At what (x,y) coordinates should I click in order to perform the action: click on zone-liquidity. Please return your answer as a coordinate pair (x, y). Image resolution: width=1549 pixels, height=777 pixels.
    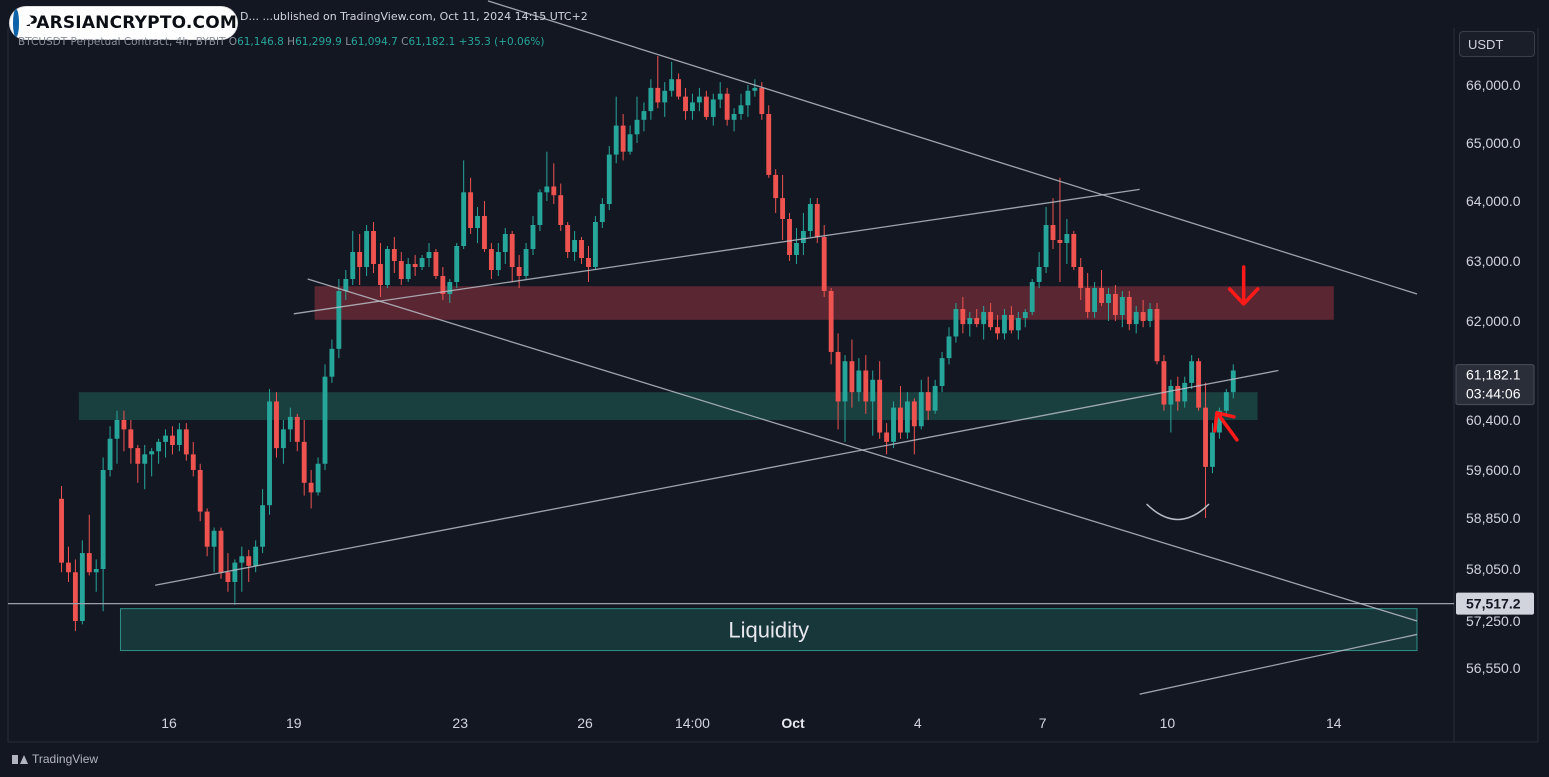
    Looking at the image, I should click on (768, 630).